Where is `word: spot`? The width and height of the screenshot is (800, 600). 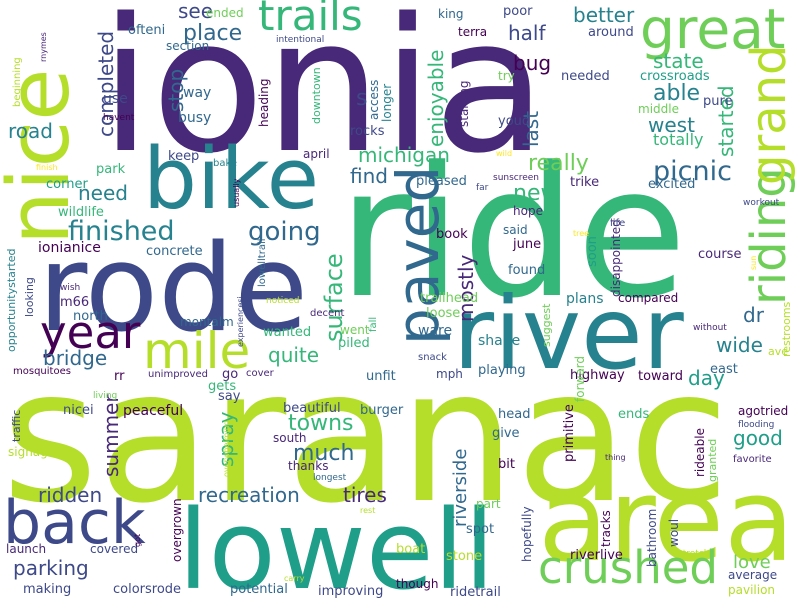
word: spot is located at coordinates (480, 529).